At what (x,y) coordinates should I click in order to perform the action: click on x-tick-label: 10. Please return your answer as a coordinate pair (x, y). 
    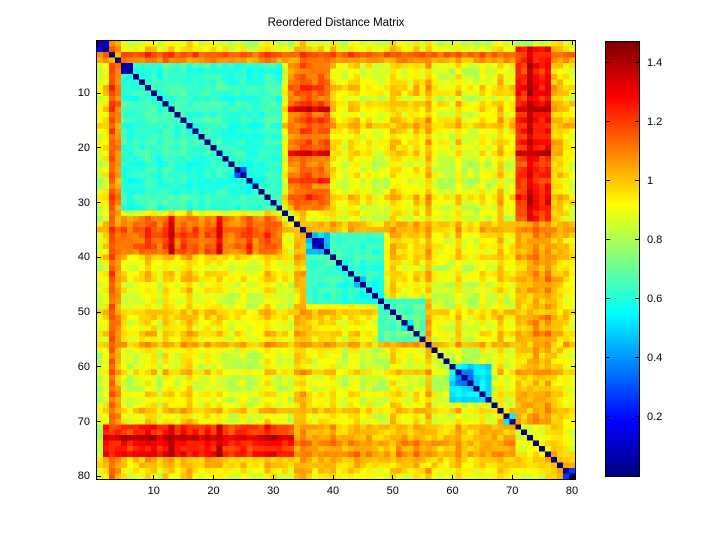
    Looking at the image, I should click on (153, 491).